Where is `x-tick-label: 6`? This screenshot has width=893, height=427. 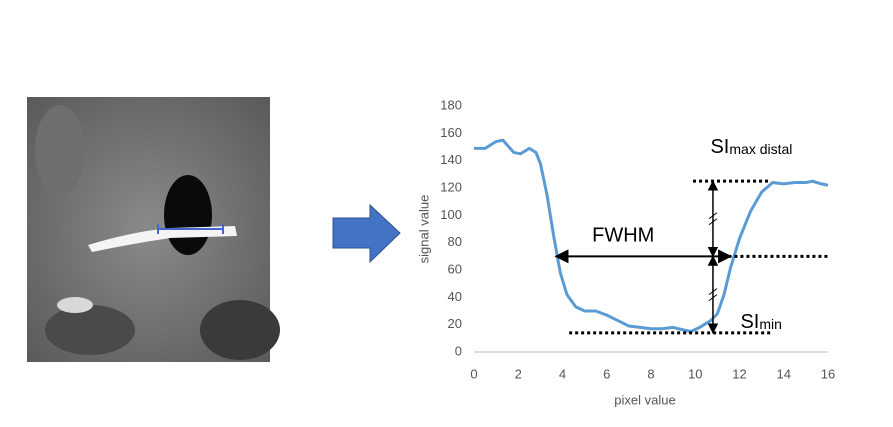 x-tick-label: 6 is located at coordinates (606, 373).